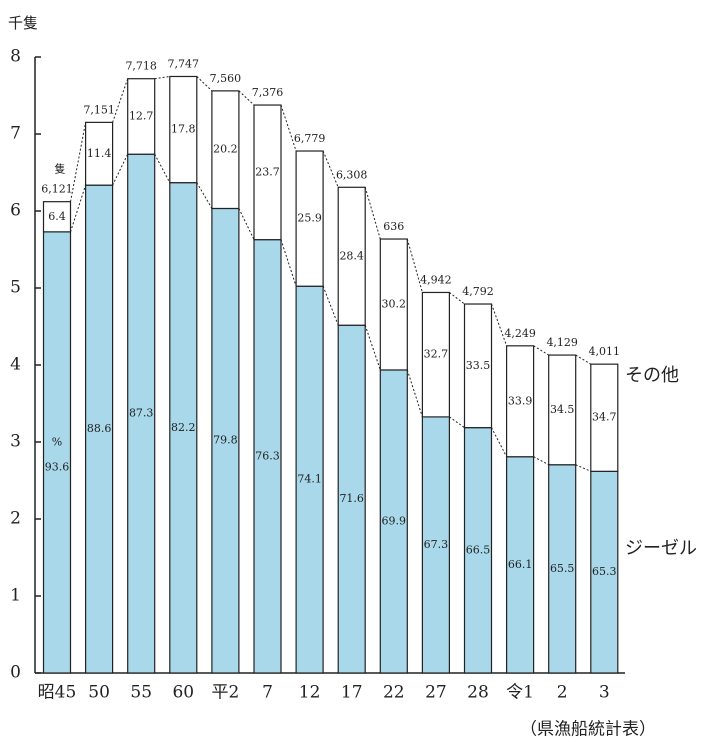  I want to click on y-tick-label: 1, so click(15, 596).